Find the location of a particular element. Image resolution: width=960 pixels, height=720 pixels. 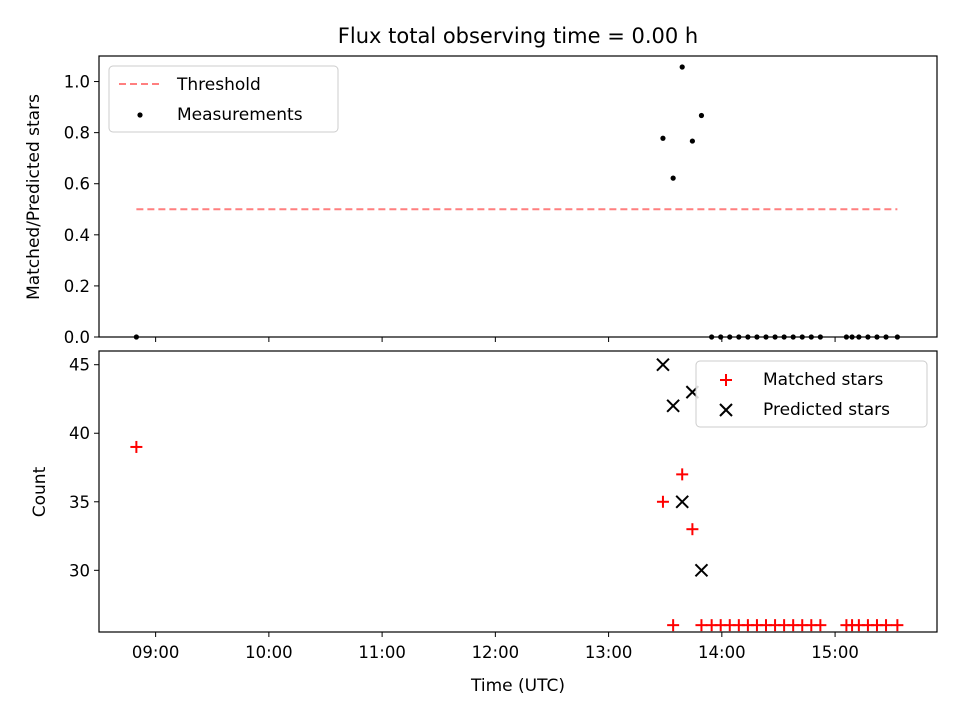

top-y-axis-label: Matched/Predicted stars is located at coordinates (34, 197).